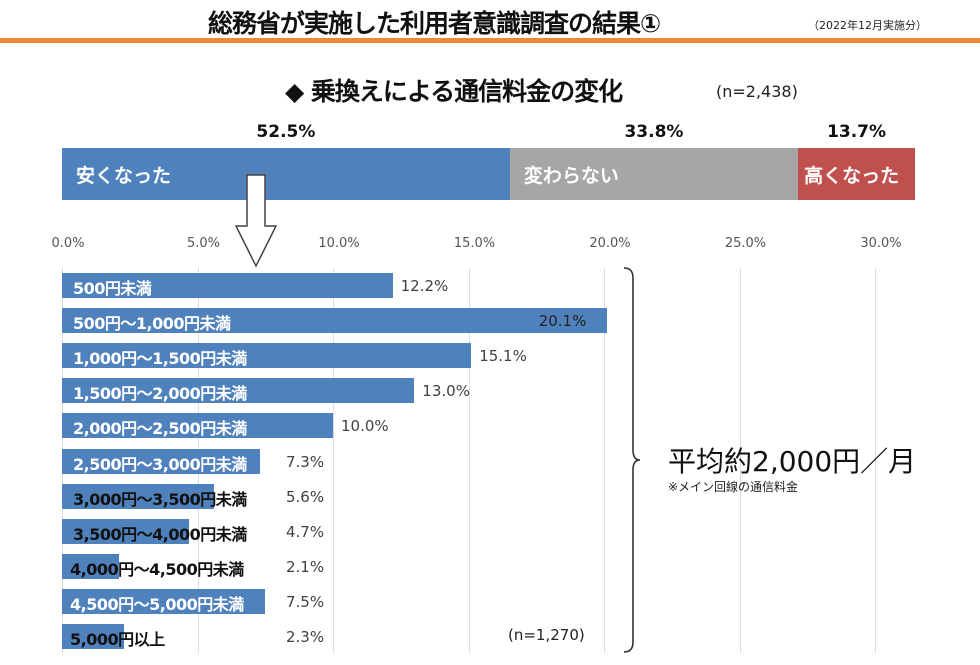 The height and width of the screenshot is (665, 980). I want to click on segment-value-label: 33.8%, so click(654, 132).